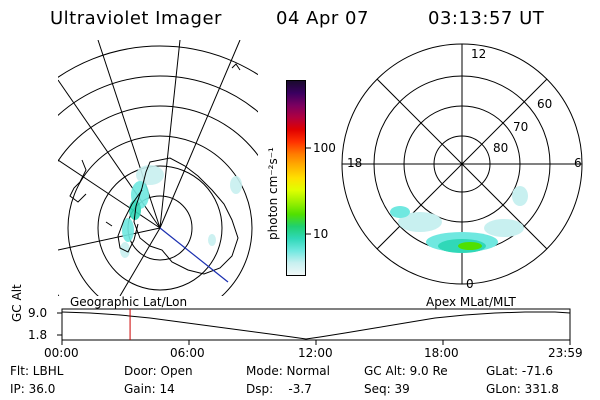 The width and height of the screenshot is (600, 400). I want to click on glat-status: GLat: -71.6, so click(519, 371).